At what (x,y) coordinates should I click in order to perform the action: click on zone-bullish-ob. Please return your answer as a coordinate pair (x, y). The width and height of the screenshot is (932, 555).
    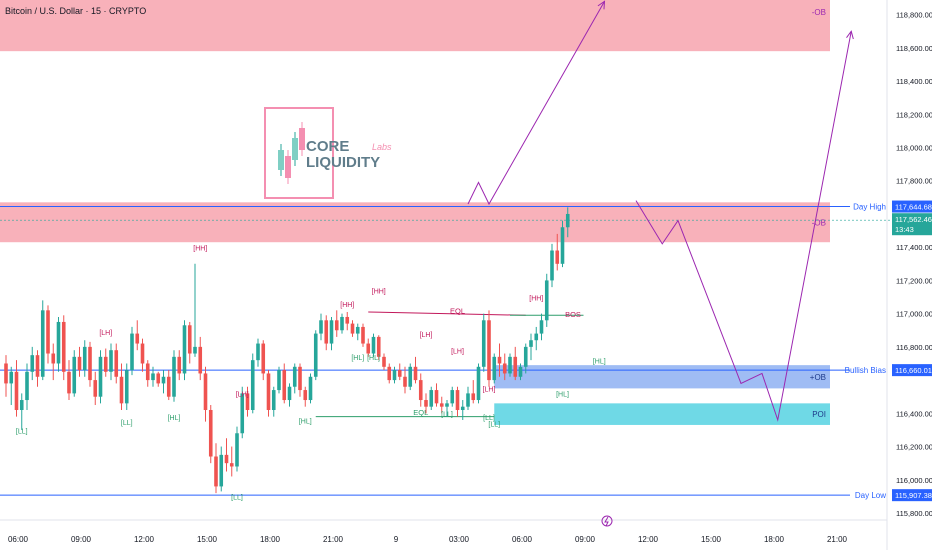
    Looking at the image, I should click on (662, 377).